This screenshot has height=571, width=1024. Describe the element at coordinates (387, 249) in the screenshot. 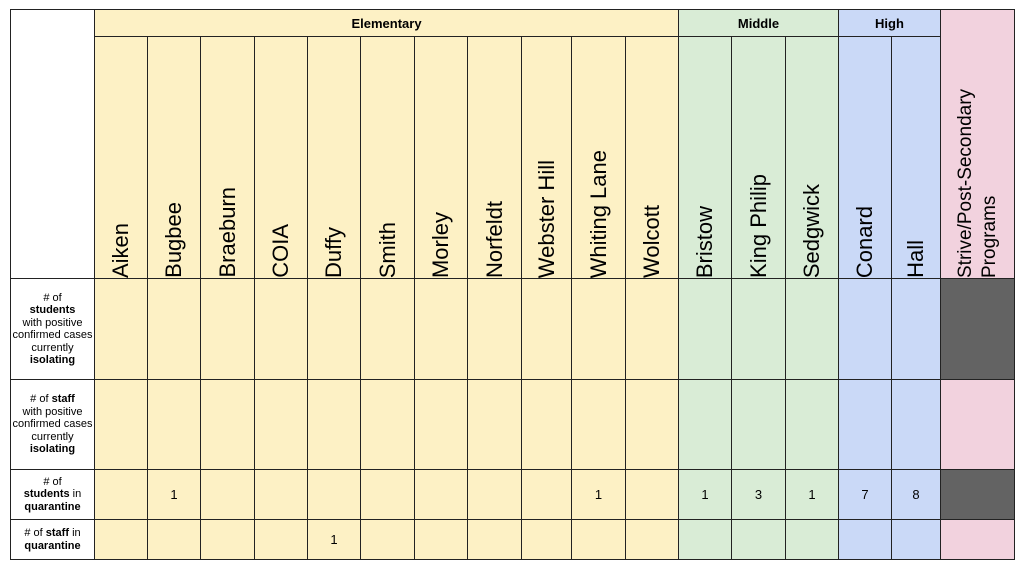

I see `school-name: Smith` at that location.